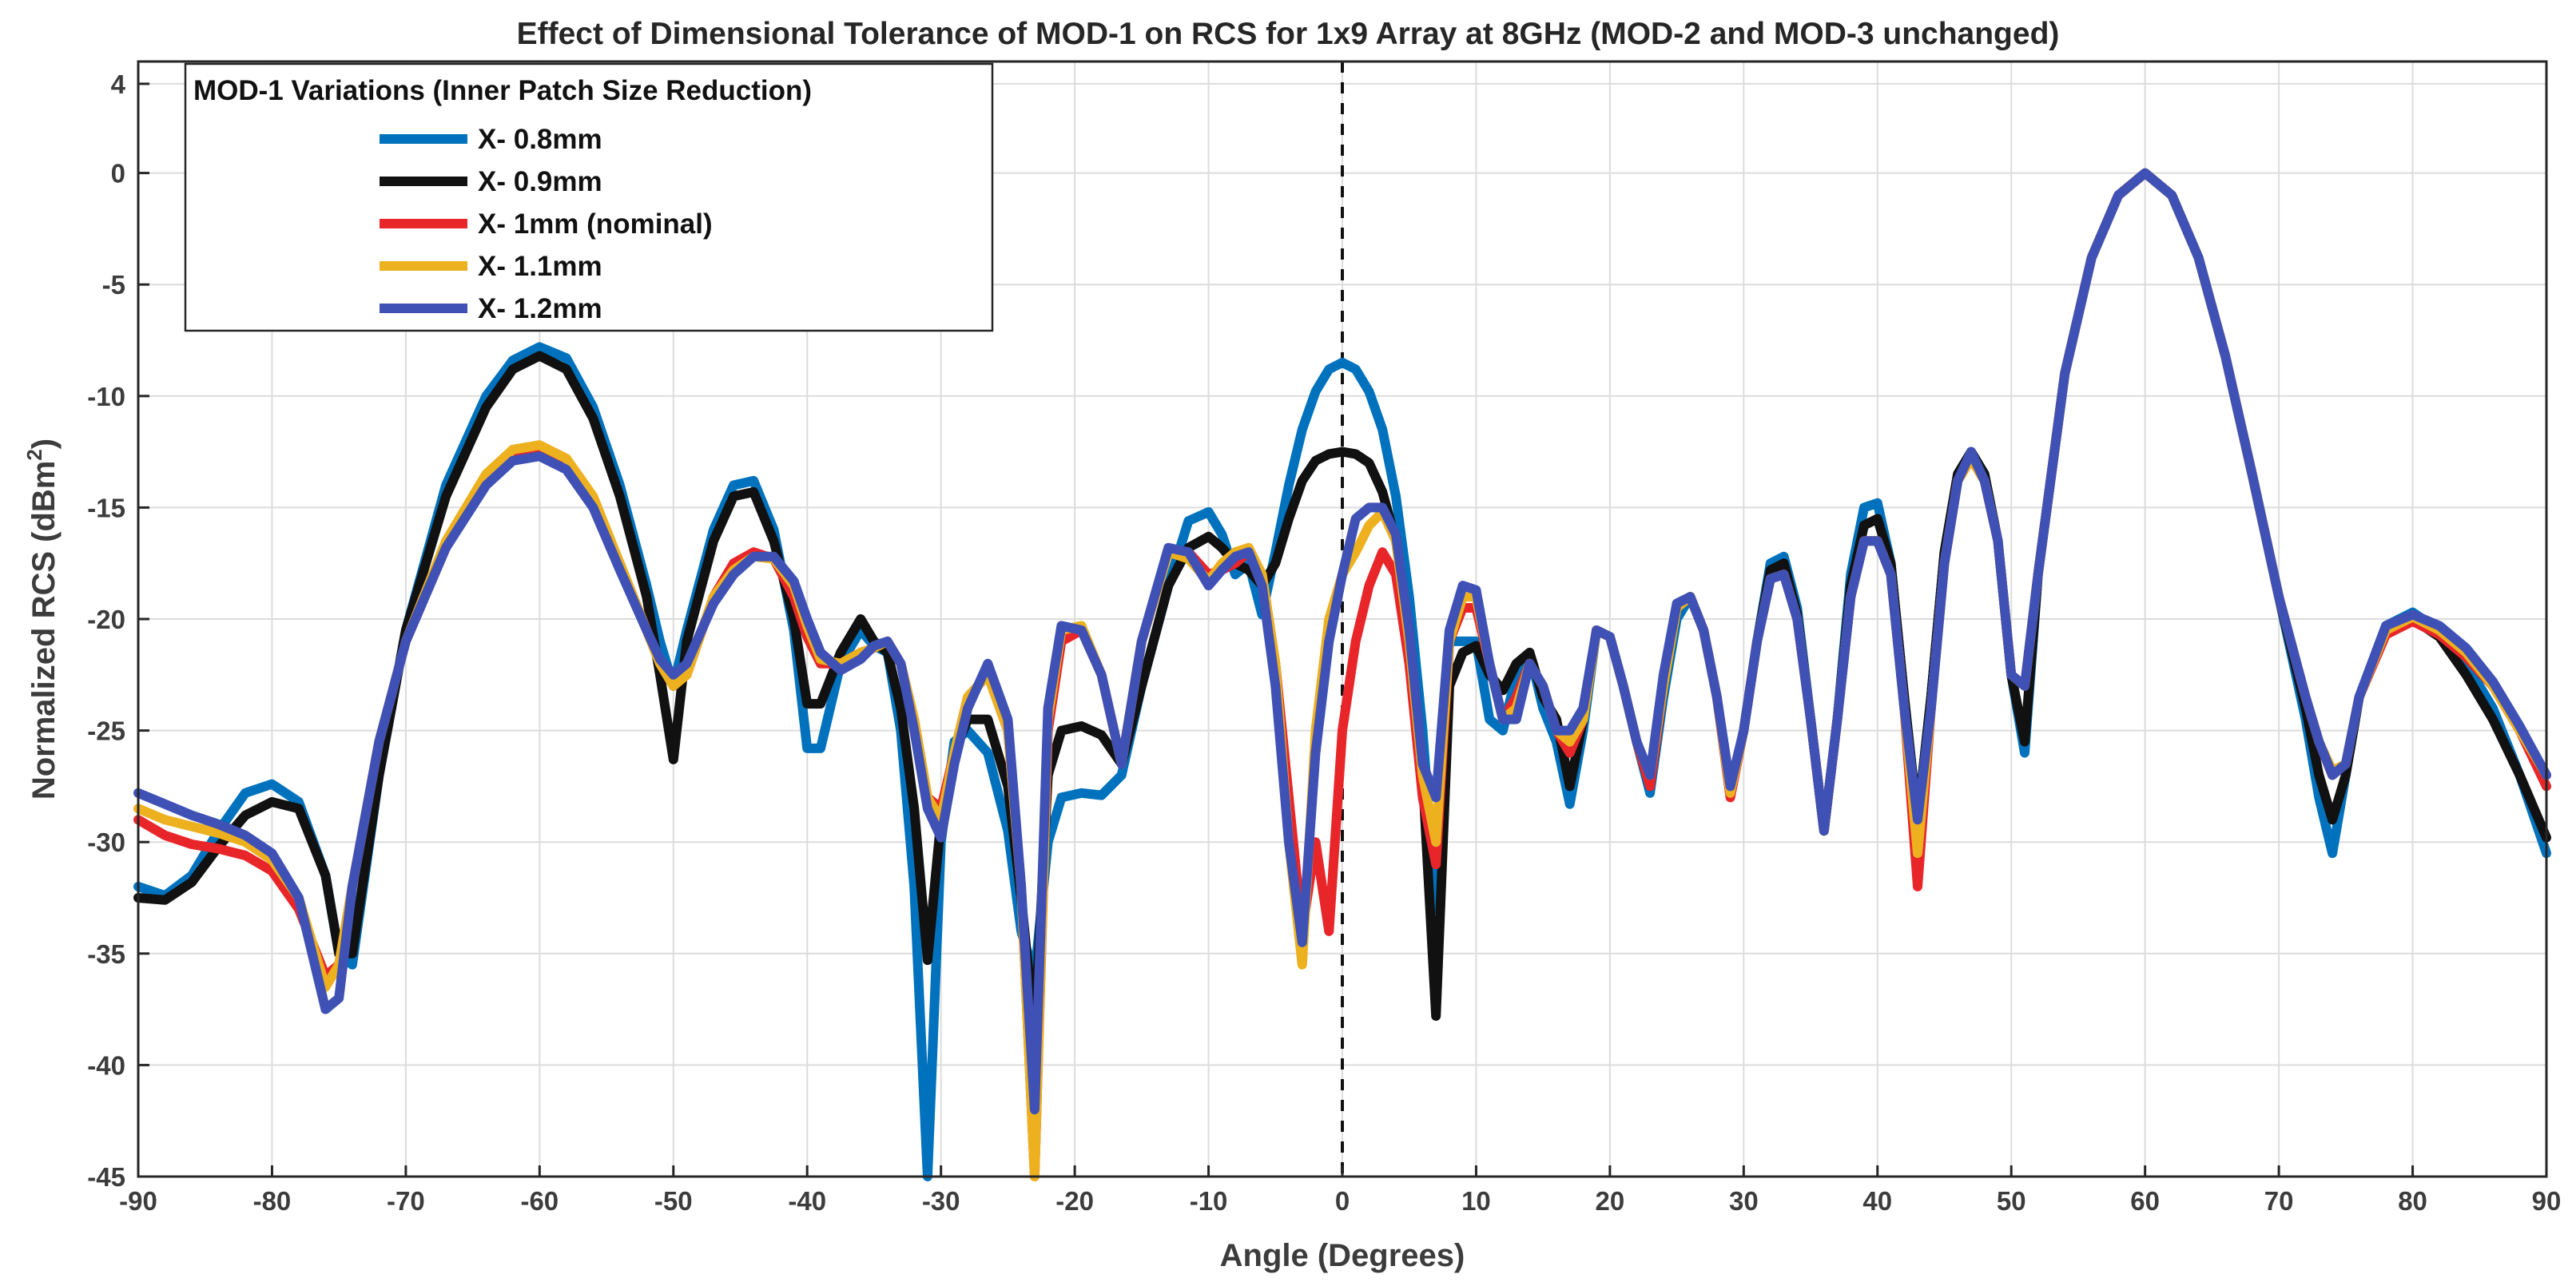 The height and width of the screenshot is (1286, 2576). I want to click on legend-label-2: X- 0.9mm, so click(540, 182).